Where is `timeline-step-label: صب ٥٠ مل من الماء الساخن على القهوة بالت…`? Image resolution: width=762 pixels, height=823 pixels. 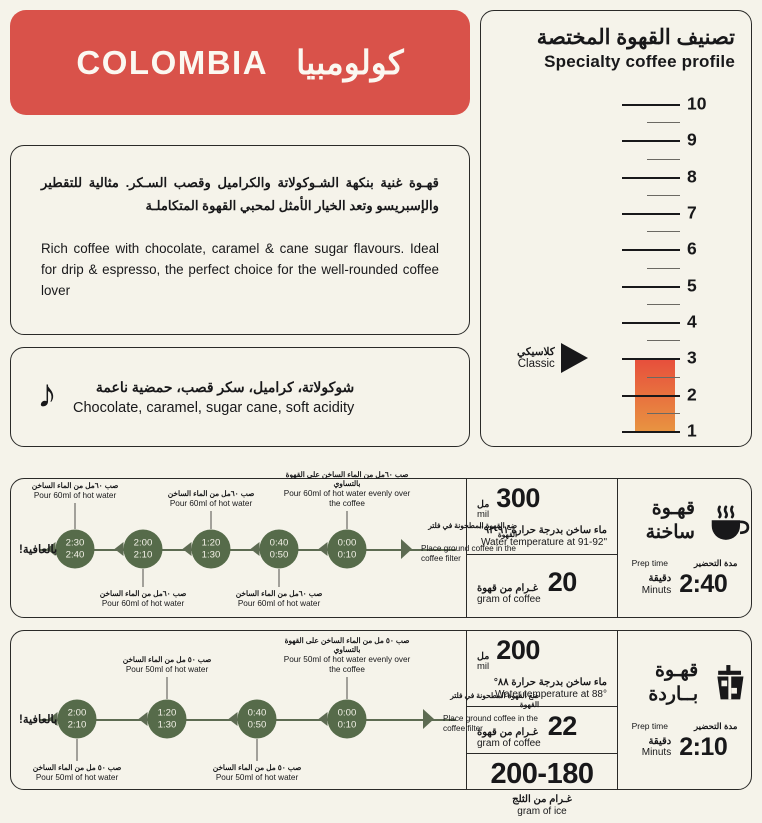
timeline-step-label: صب ٥٠ مل من الماء الساخن على القهوة بالت… is located at coordinates (347, 655).